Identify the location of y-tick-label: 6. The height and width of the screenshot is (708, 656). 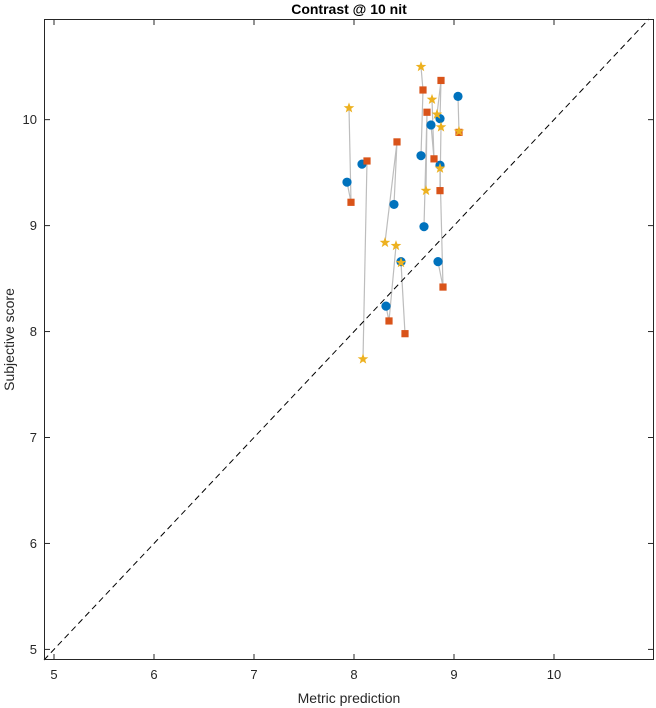
(33, 543).